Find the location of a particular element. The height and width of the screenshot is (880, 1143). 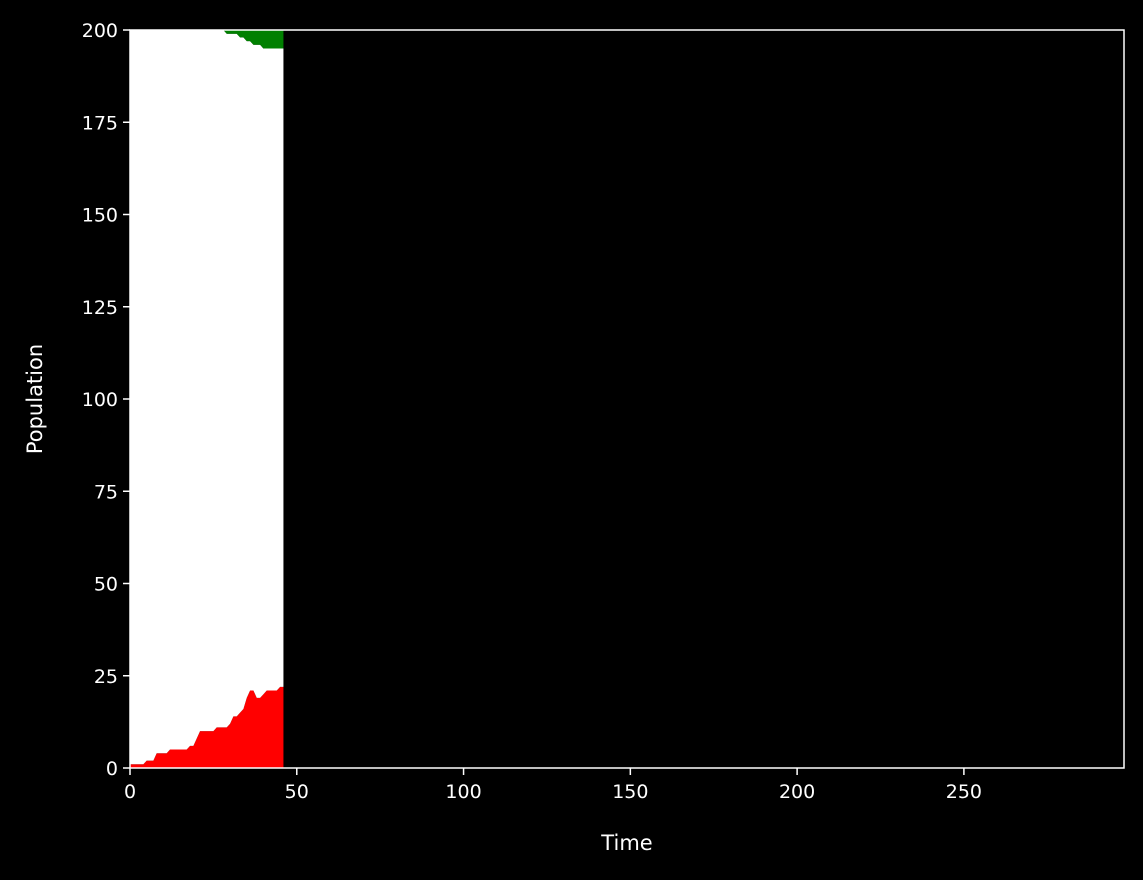

x-tick-label: 200 is located at coordinates (797, 792).